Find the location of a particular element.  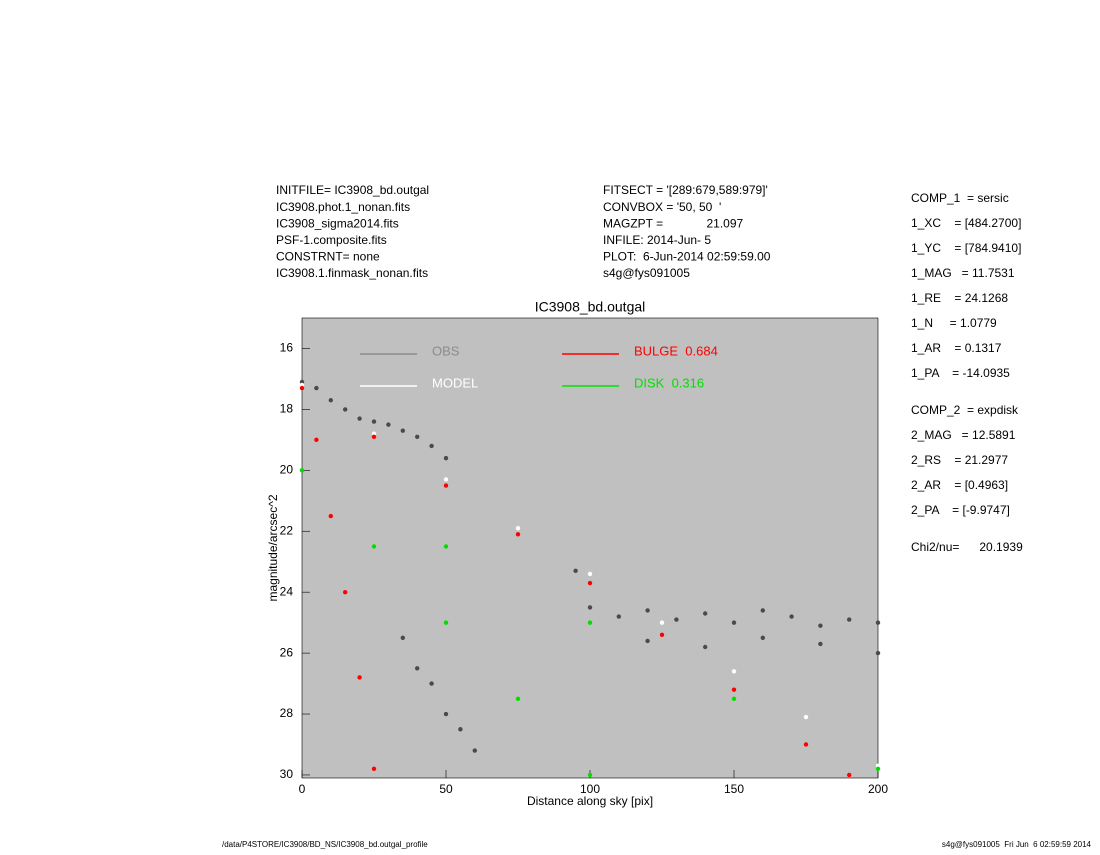

legend-label: MODEL is located at coordinates (455, 382).